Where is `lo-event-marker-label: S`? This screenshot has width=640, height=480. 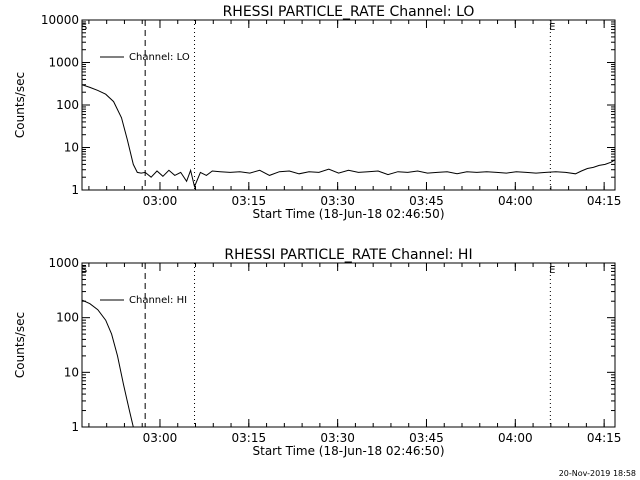
lo-event-marker-label: S is located at coordinates (84, 27).